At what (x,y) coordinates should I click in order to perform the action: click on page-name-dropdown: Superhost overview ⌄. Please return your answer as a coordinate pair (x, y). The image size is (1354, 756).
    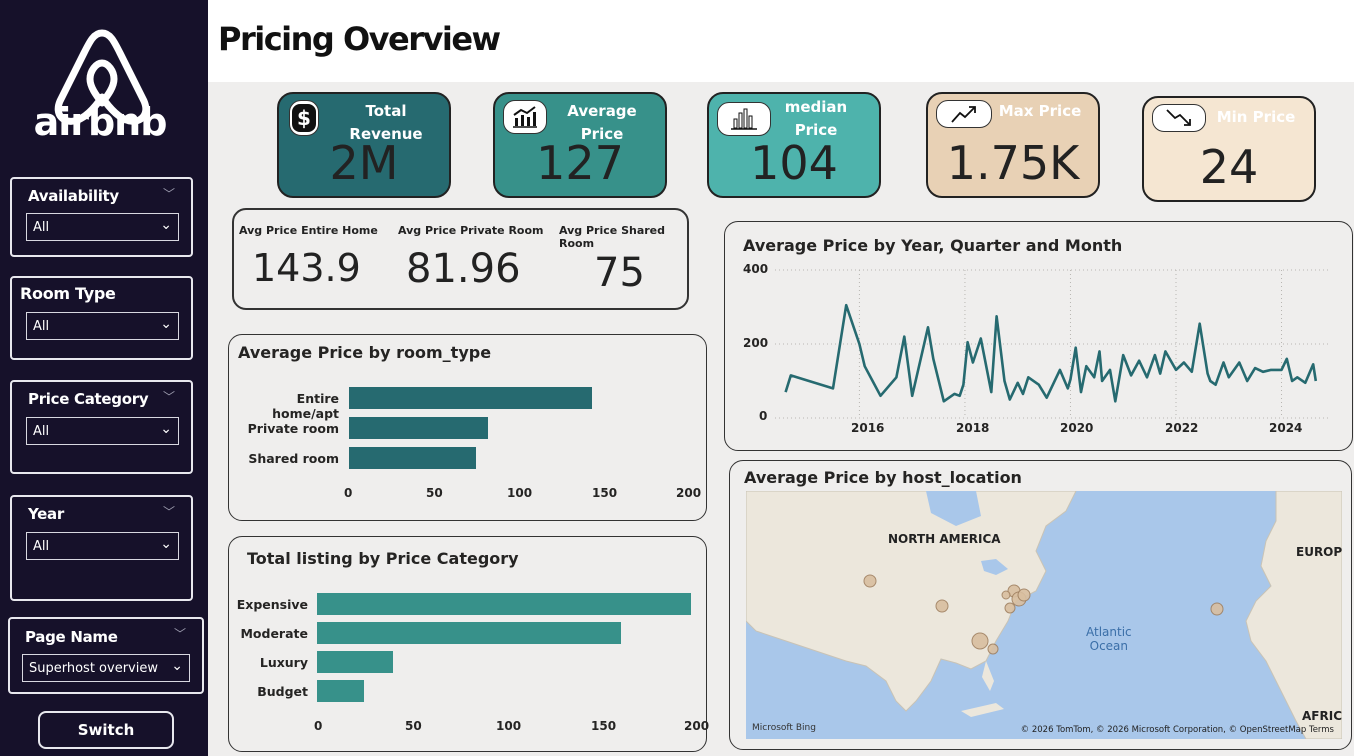
    Looking at the image, I should click on (106, 668).